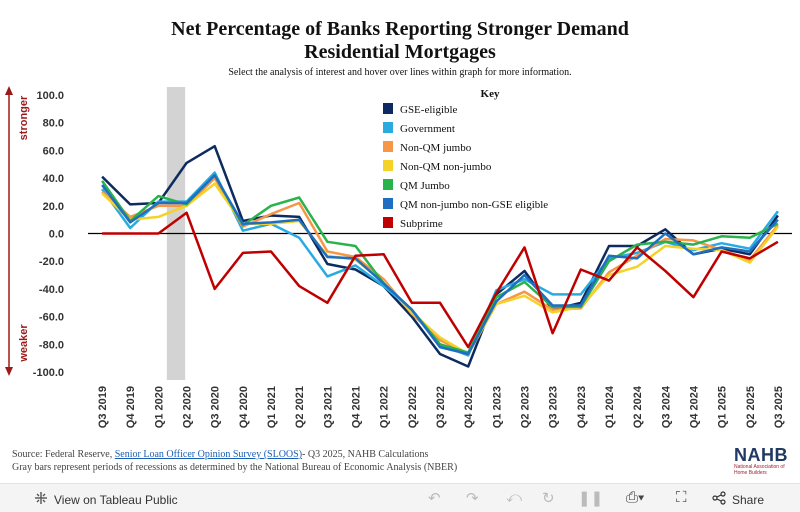  I want to click on y-tick-label: 40.0, so click(53, 179).